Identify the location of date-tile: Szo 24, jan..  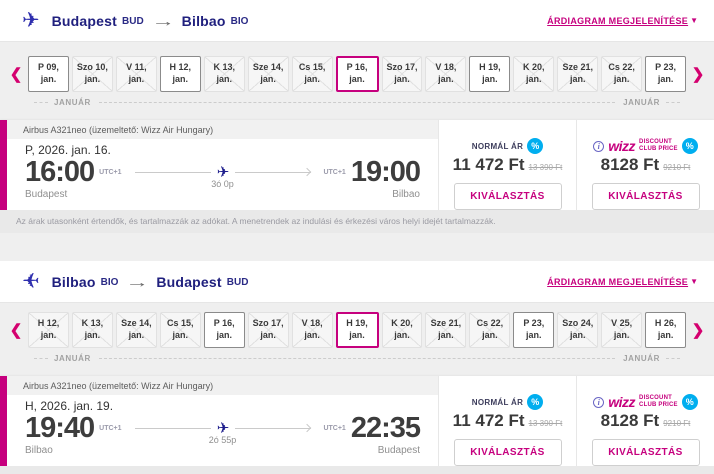
(578, 329).